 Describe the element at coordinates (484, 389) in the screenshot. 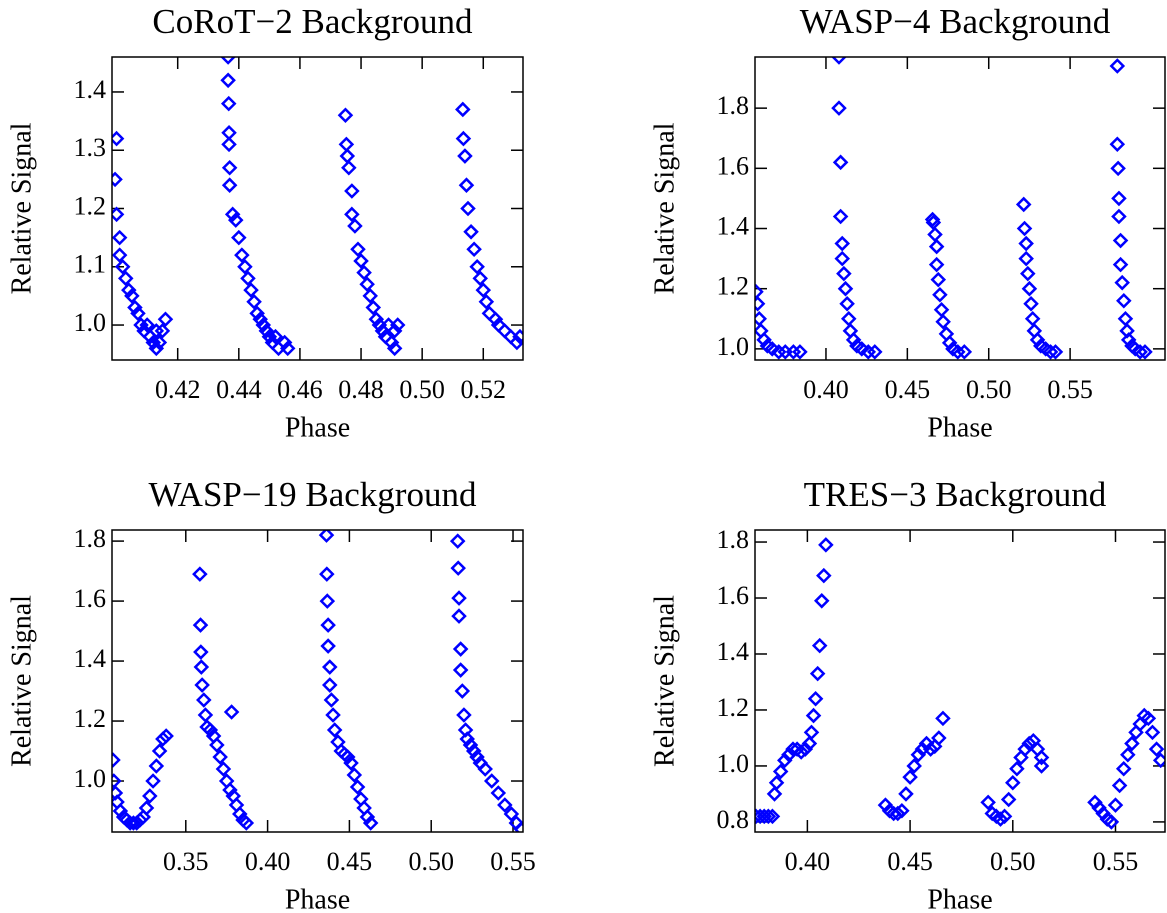

I see `x-tick-label: 0.52` at that location.